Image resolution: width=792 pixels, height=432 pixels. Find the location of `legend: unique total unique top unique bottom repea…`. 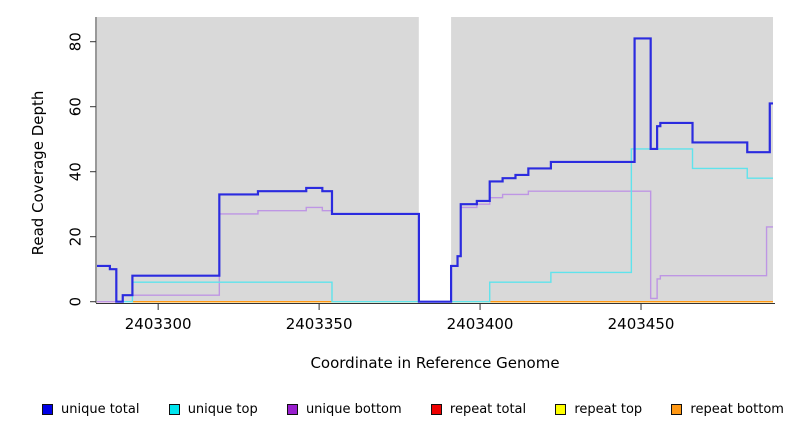

legend: unique total unique top unique bottom repea… is located at coordinates (413, 409).